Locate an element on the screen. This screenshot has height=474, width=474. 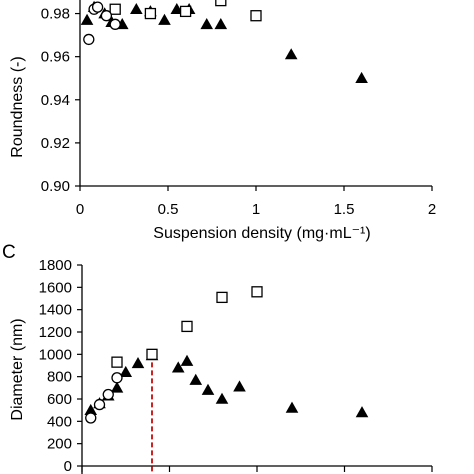
y-tick-label: 1800 is located at coordinates (55, 265).